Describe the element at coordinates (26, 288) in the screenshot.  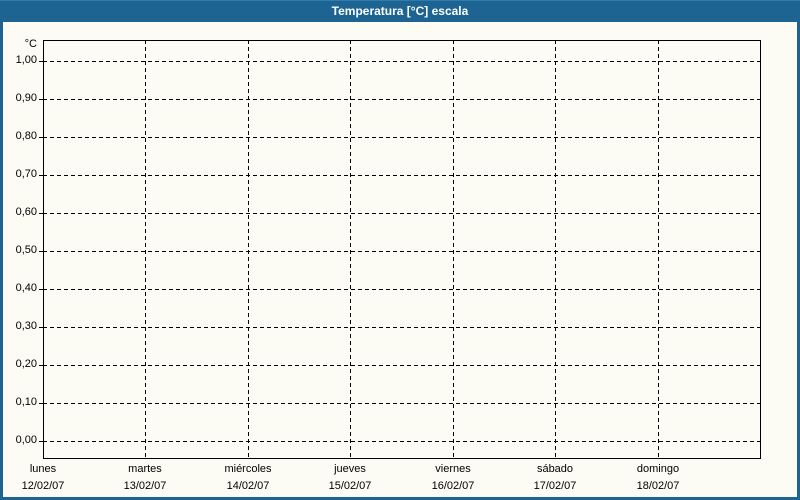
I see `y-tick-label: 0,40` at that location.